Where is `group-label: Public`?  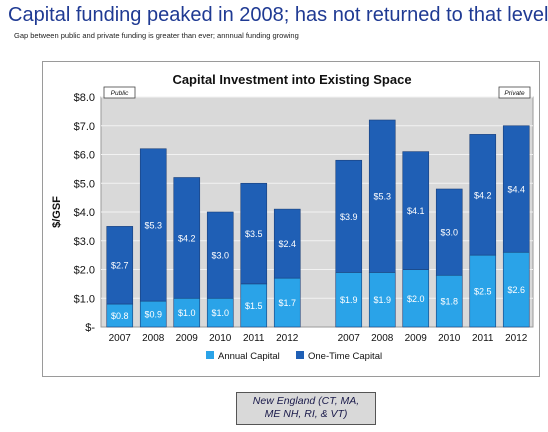 group-label: Public is located at coordinates (120, 93).